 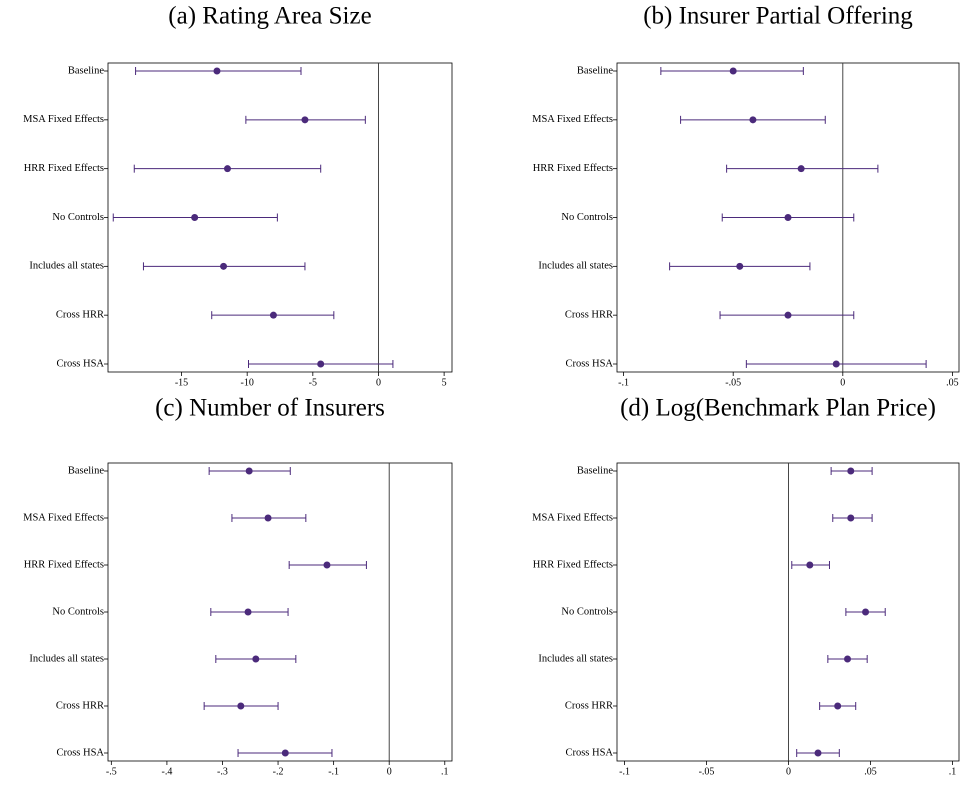 What do you see at coordinates (111, 771) in the screenshot?
I see `x-tick-label: -.5` at bounding box center [111, 771].